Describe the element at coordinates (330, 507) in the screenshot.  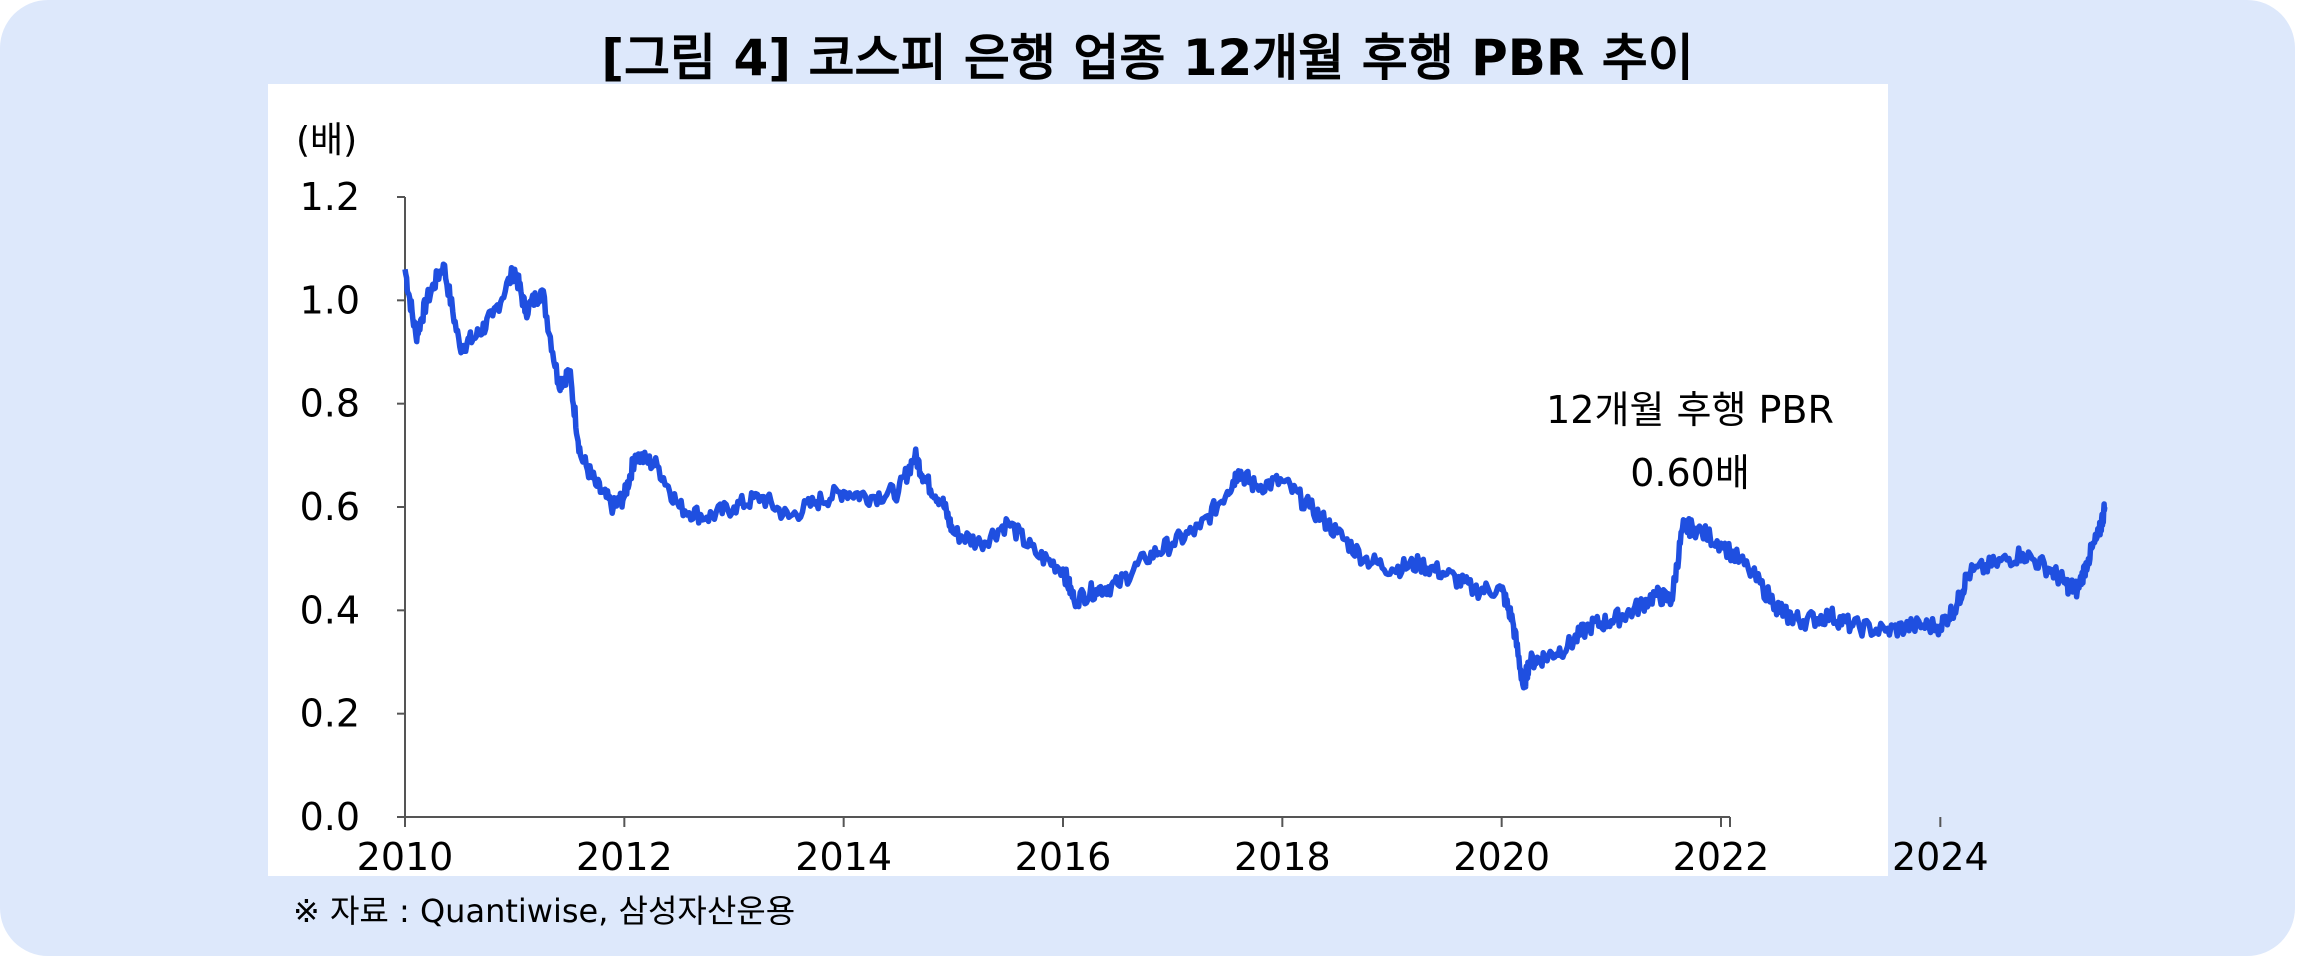
I see `y-tick-label: 0.6` at that location.